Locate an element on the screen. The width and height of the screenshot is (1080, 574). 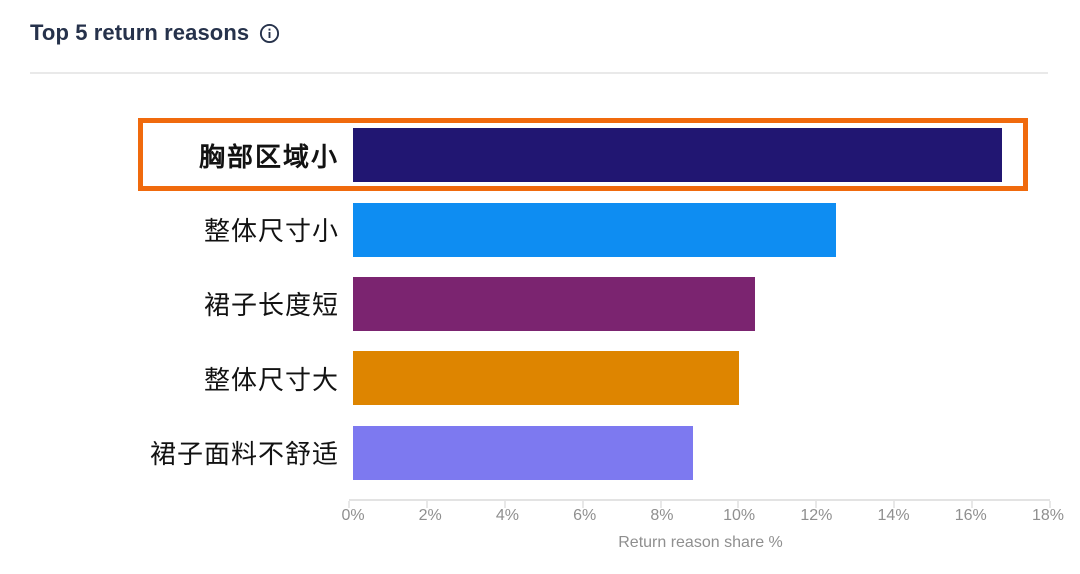
x-axis-tick-label: 4% is located at coordinates (507, 515).